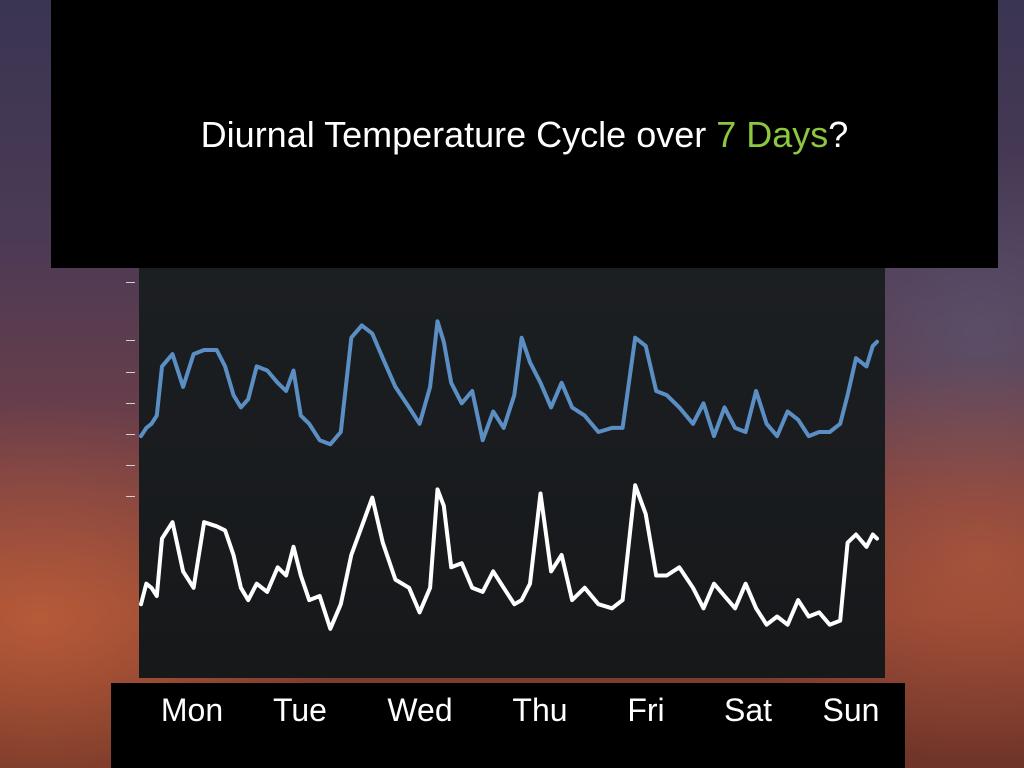  I want to click on title-text: Diurnal Temperature Cycle over, so click(458, 134).